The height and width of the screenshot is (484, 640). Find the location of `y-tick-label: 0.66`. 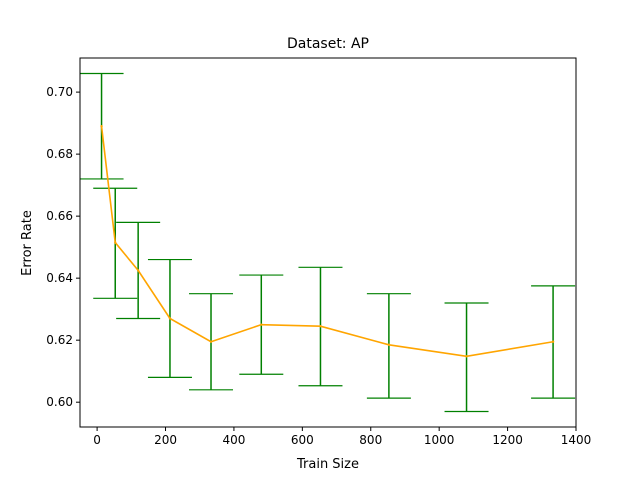

y-tick-label: 0.66 is located at coordinates (59, 216).